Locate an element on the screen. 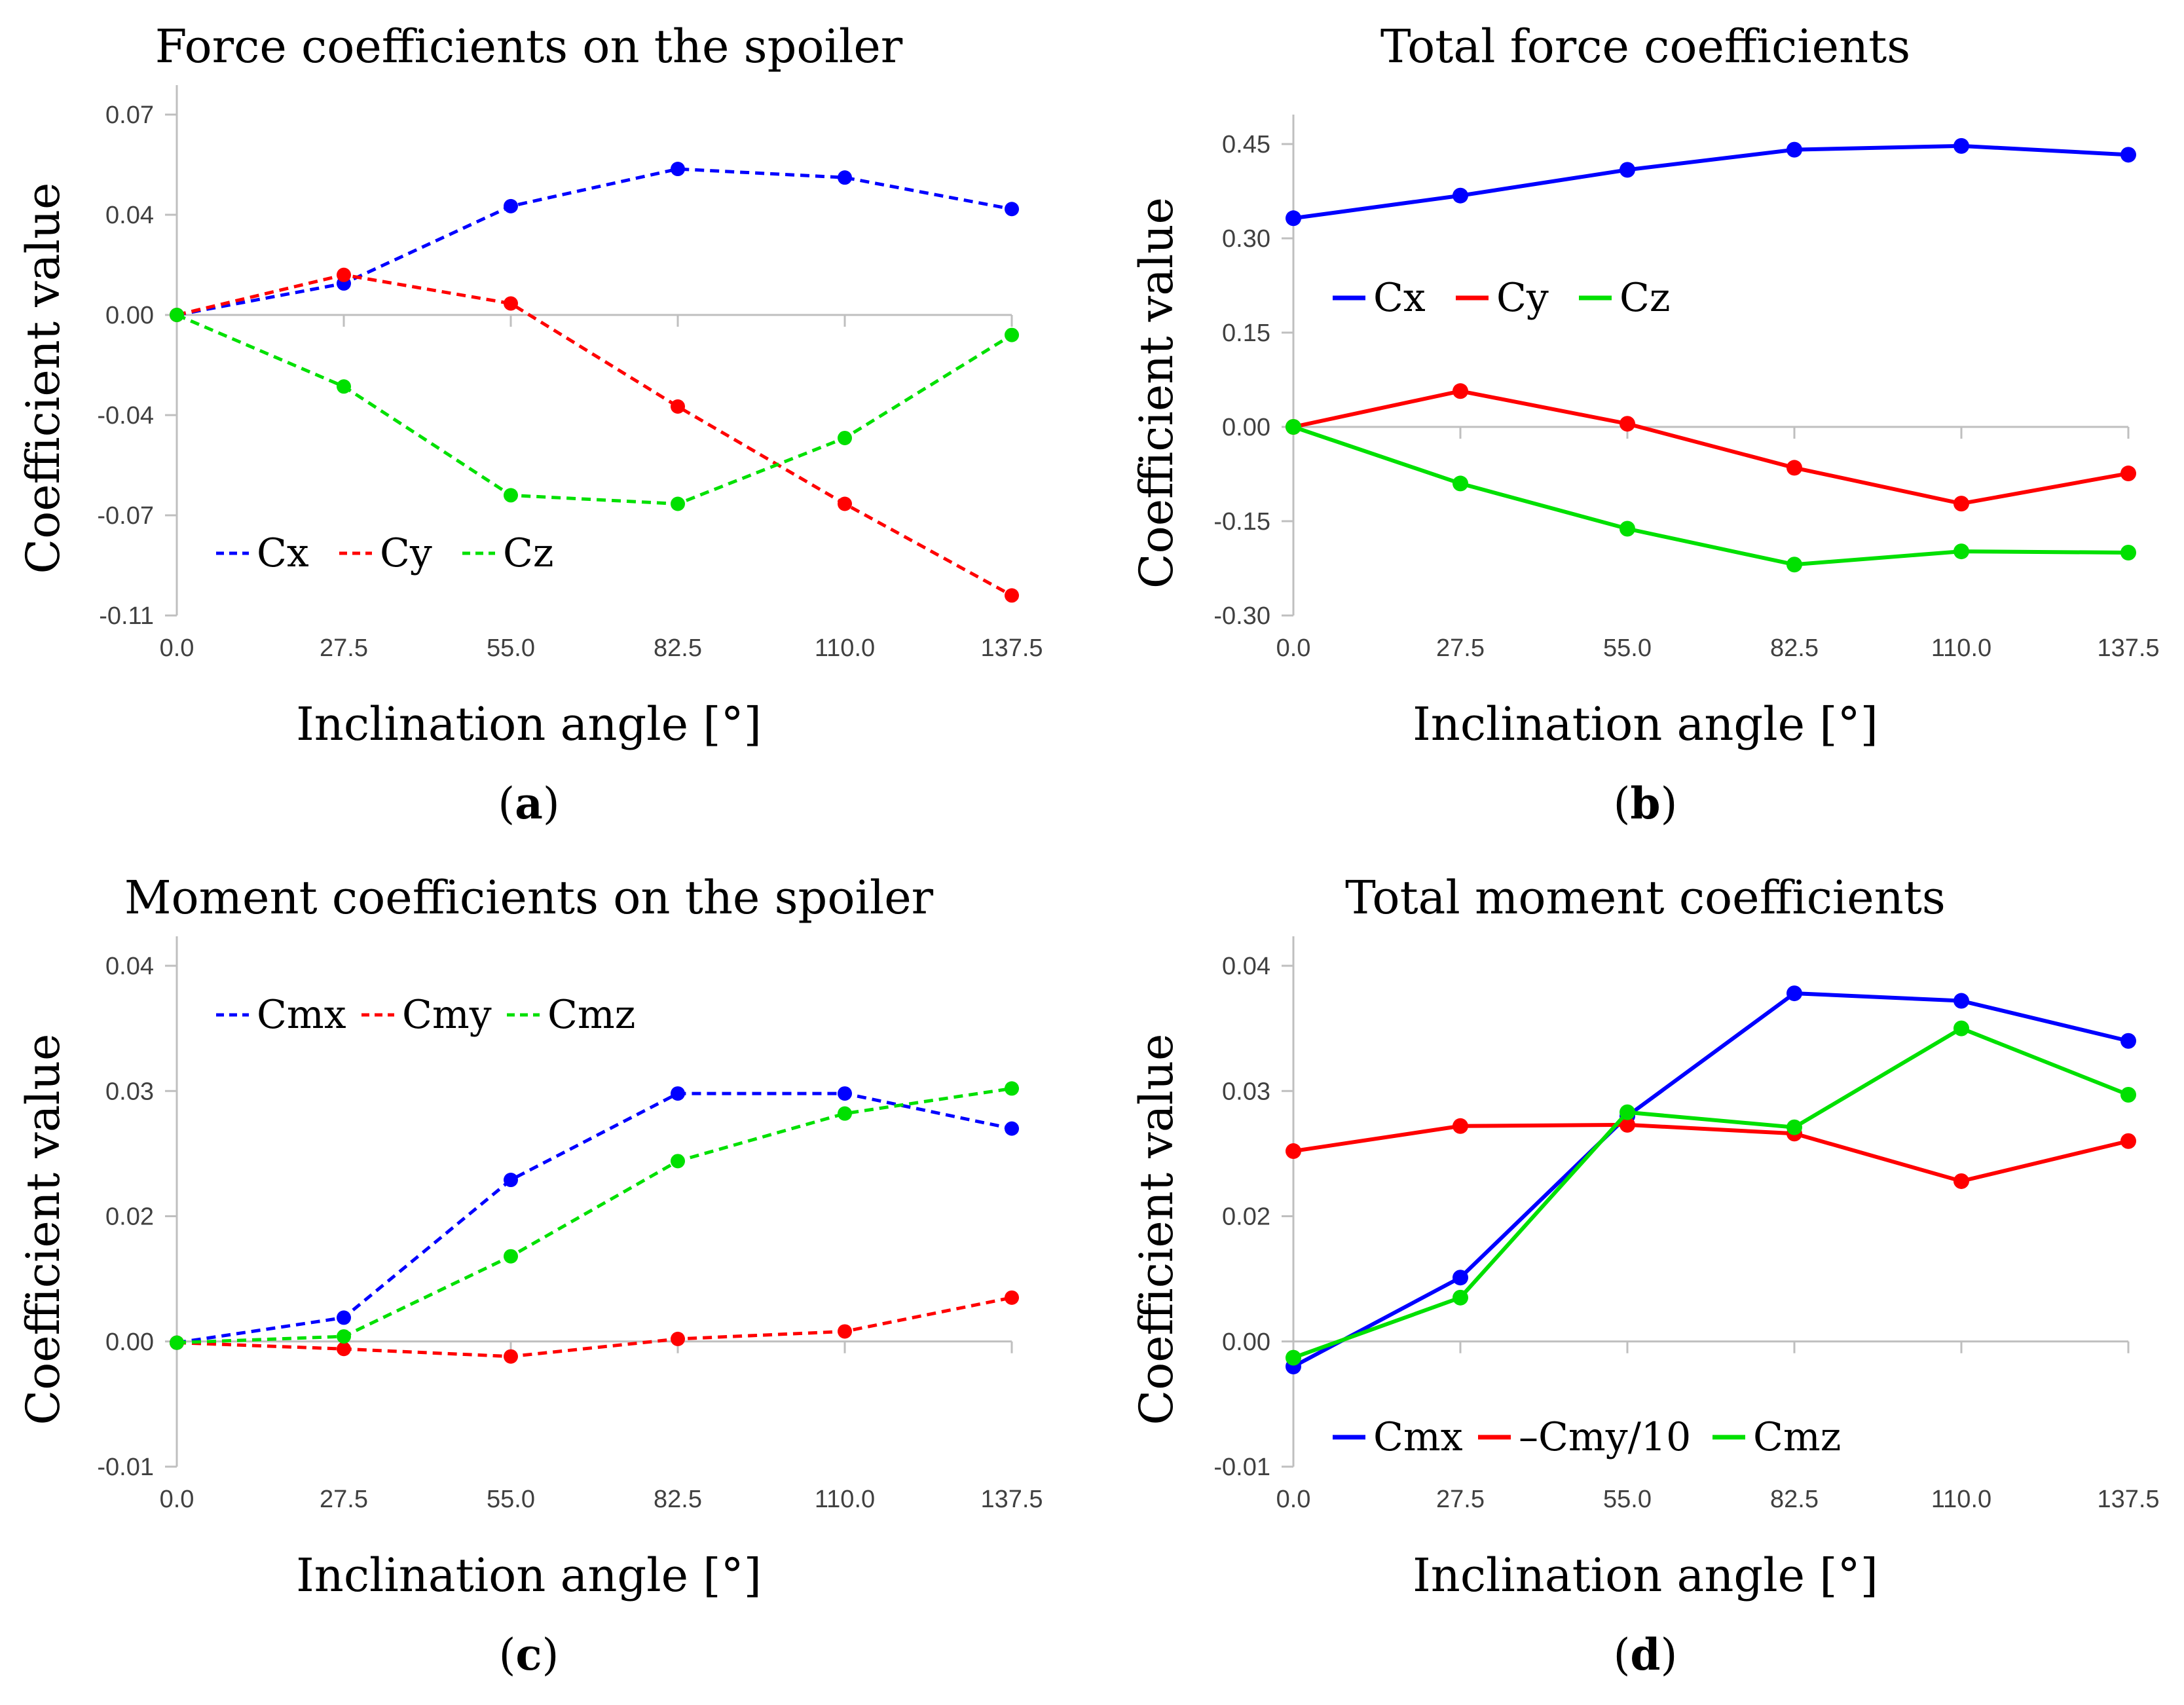  legend-label: Cmx is located at coordinates (1418, 1437).